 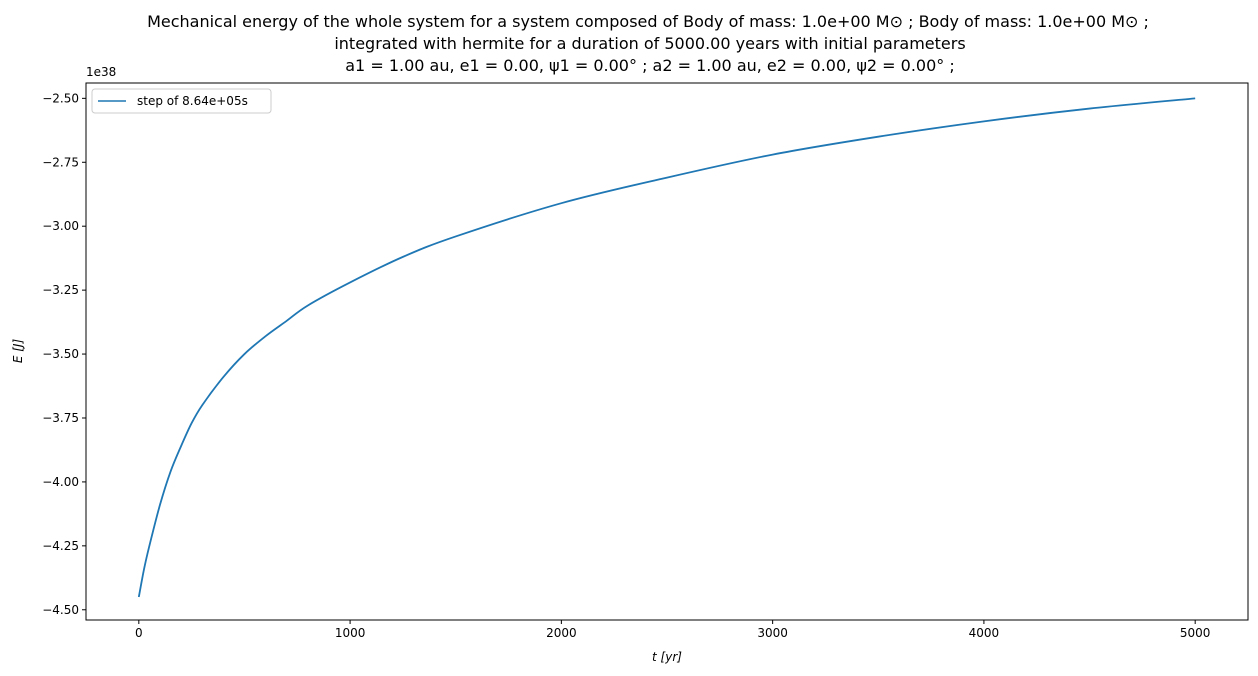 What do you see at coordinates (60, 290) in the screenshot?
I see `y-tick-label: −3.25` at bounding box center [60, 290].